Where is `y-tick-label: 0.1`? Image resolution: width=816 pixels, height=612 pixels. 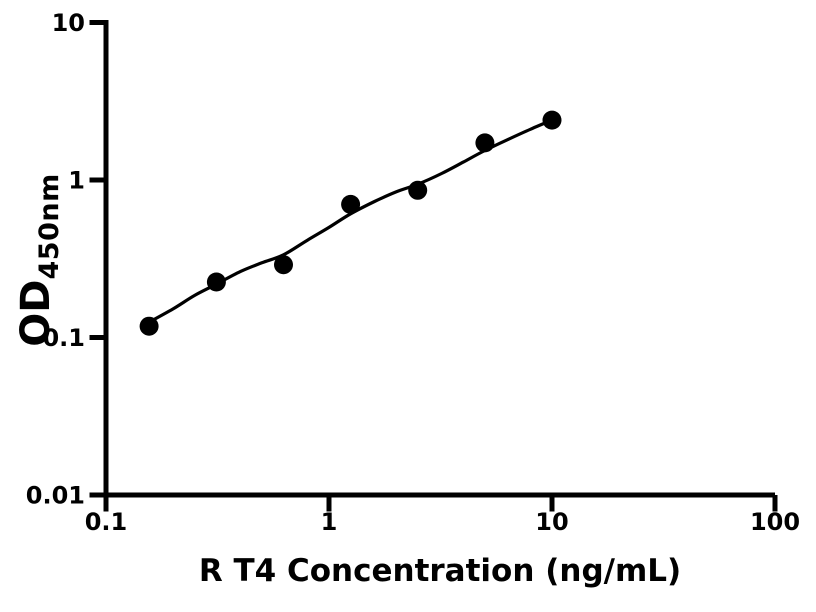 y-tick-label: 0.1 is located at coordinates (63, 338).